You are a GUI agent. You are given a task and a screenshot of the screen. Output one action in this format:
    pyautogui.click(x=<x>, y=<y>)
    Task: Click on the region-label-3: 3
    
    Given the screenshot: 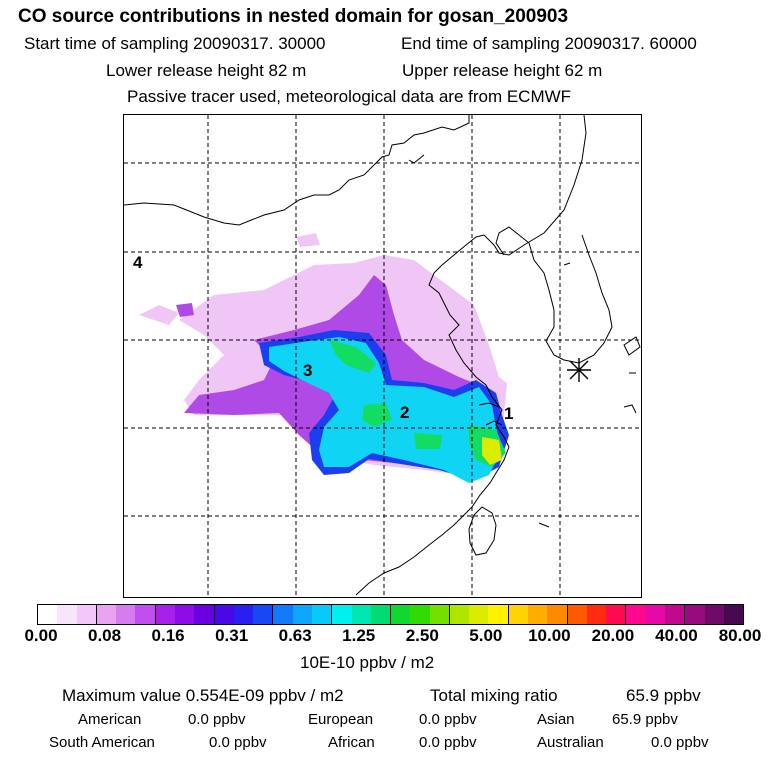 What is the action you would take?
    pyautogui.click(x=307, y=370)
    